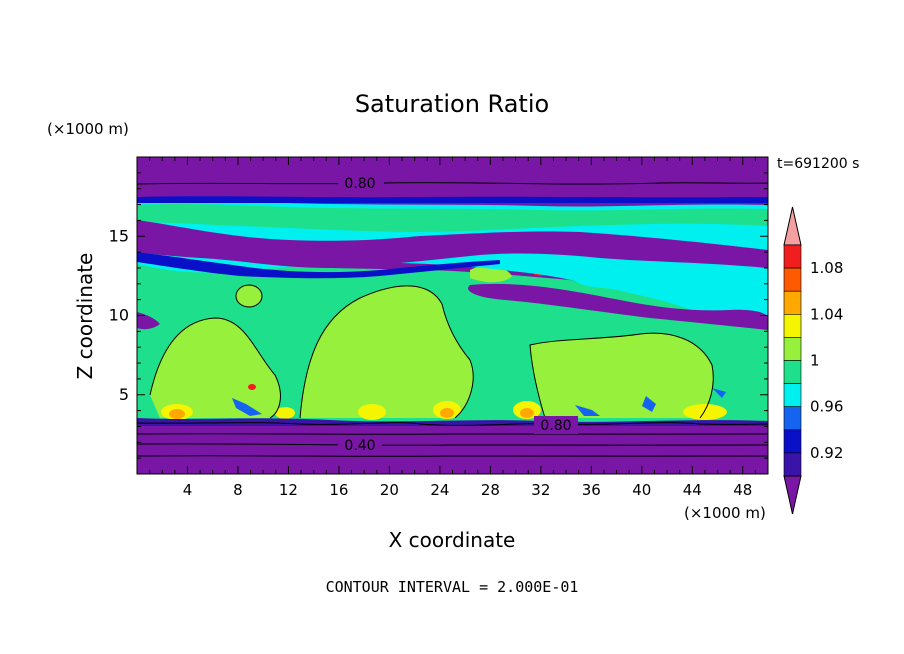 This screenshot has width=904, height=654. Describe the element at coordinates (641, 490) in the screenshot. I see `x-tick-label: 40` at that location.